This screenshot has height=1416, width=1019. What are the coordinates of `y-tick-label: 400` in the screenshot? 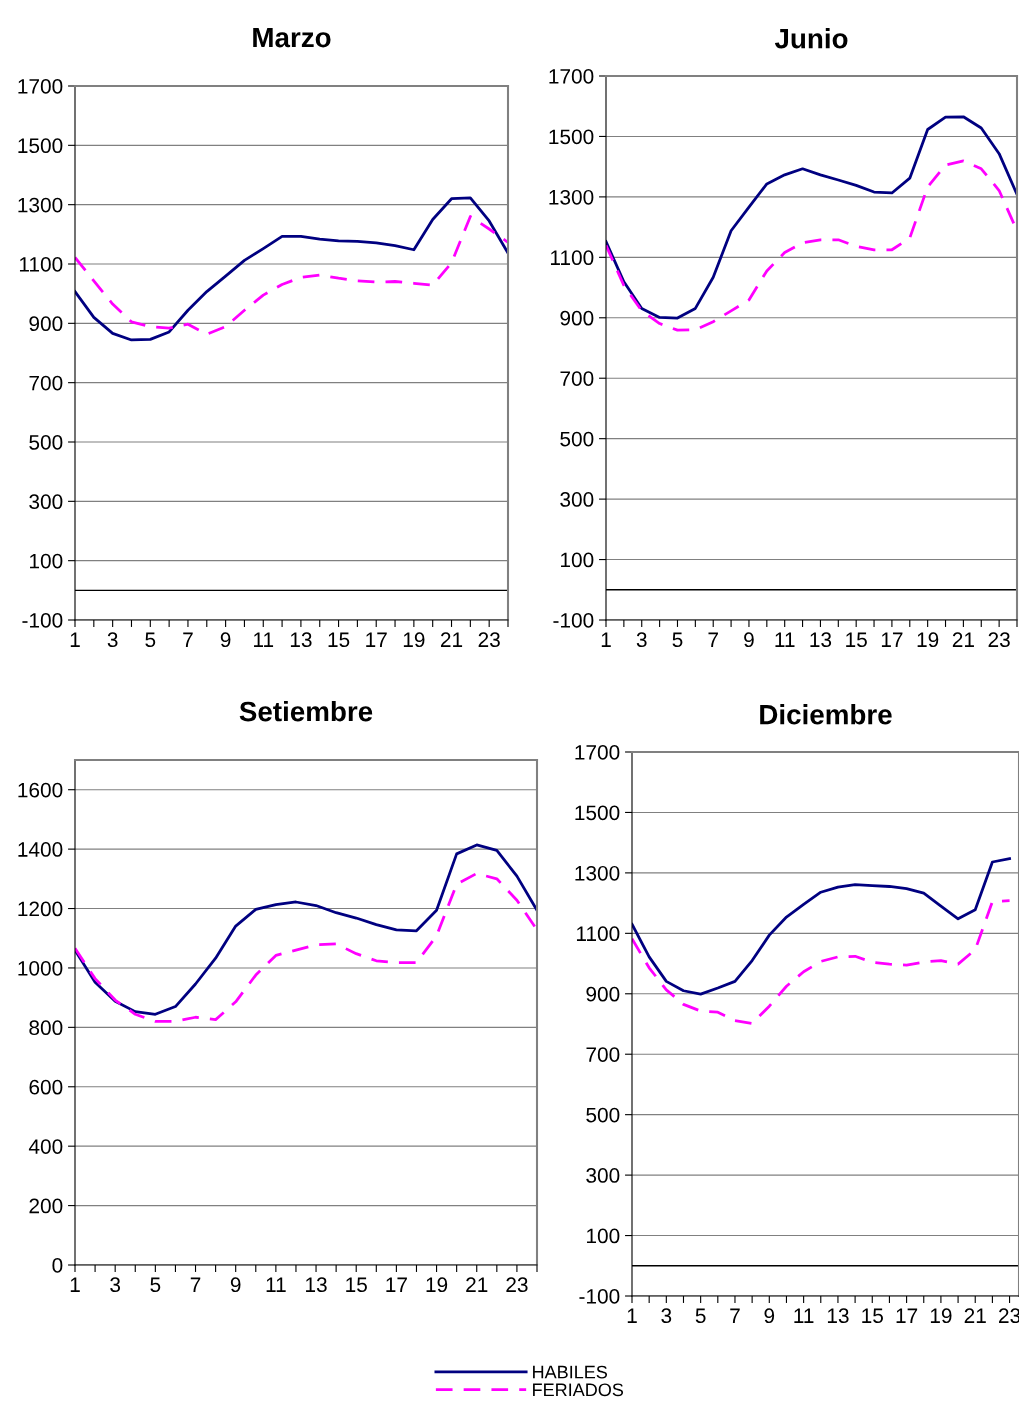 It's located at (45, 1146).